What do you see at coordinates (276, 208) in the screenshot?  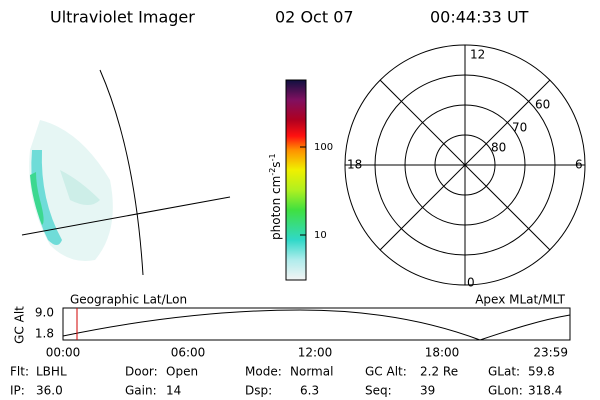 I see `unit: photon cm` at bounding box center [276, 208].